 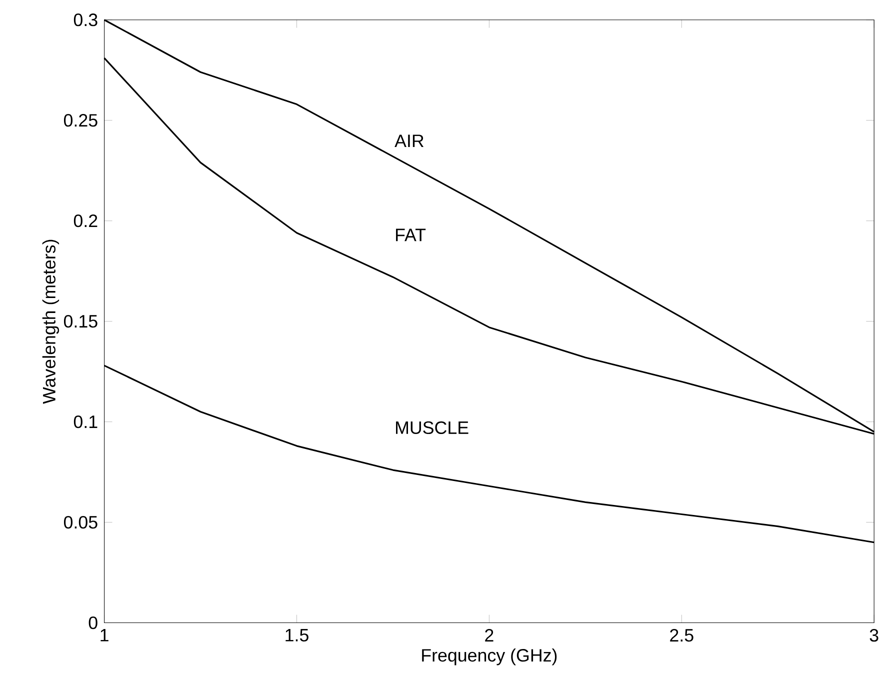 What do you see at coordinates (81, 120) in the screenshot?
I see `y-tick-label: 0.25` at bounding box center [81, 120].